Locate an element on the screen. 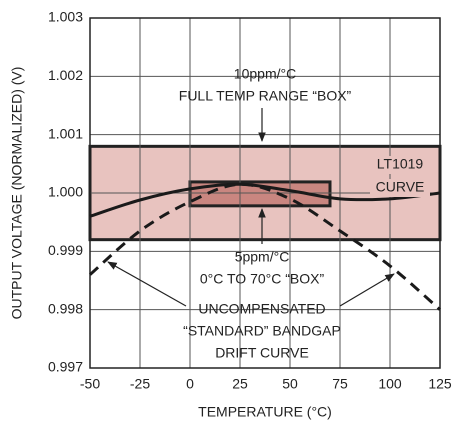  annotation: UNCOMPENSATED is located at coordinates (261, 309).